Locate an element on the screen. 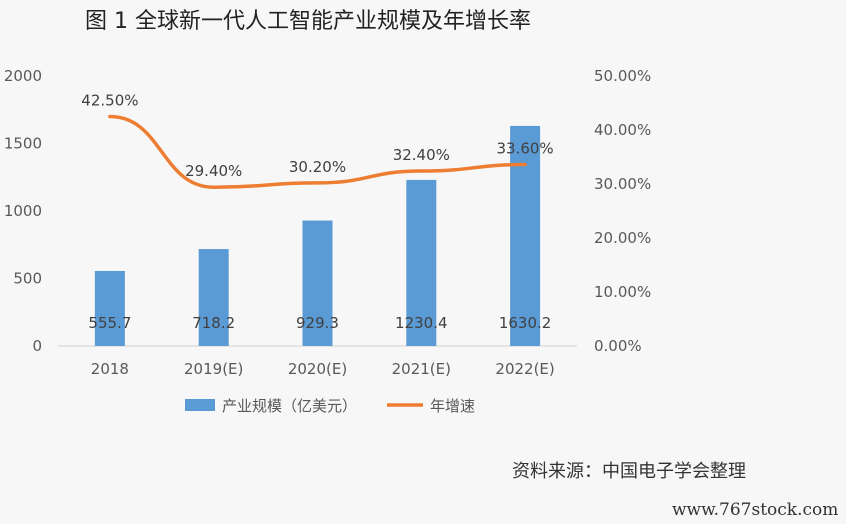 This screenshot has height=524, width=846. x-tick-label: 2020(E) is located at coordinates (317, 369).